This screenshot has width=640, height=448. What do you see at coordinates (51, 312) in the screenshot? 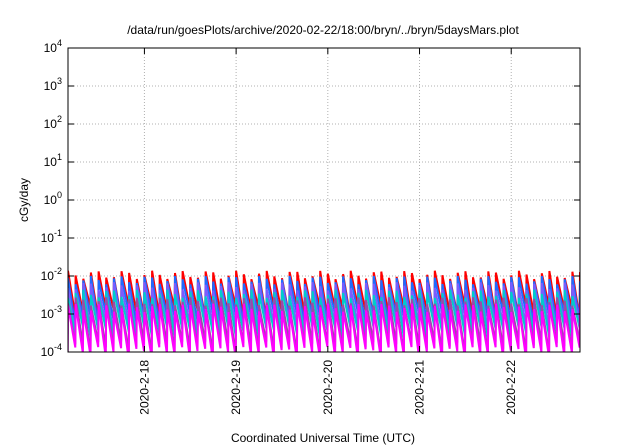
I see `y-tick-label: 10⁻³` at bounding box center [51, 312].